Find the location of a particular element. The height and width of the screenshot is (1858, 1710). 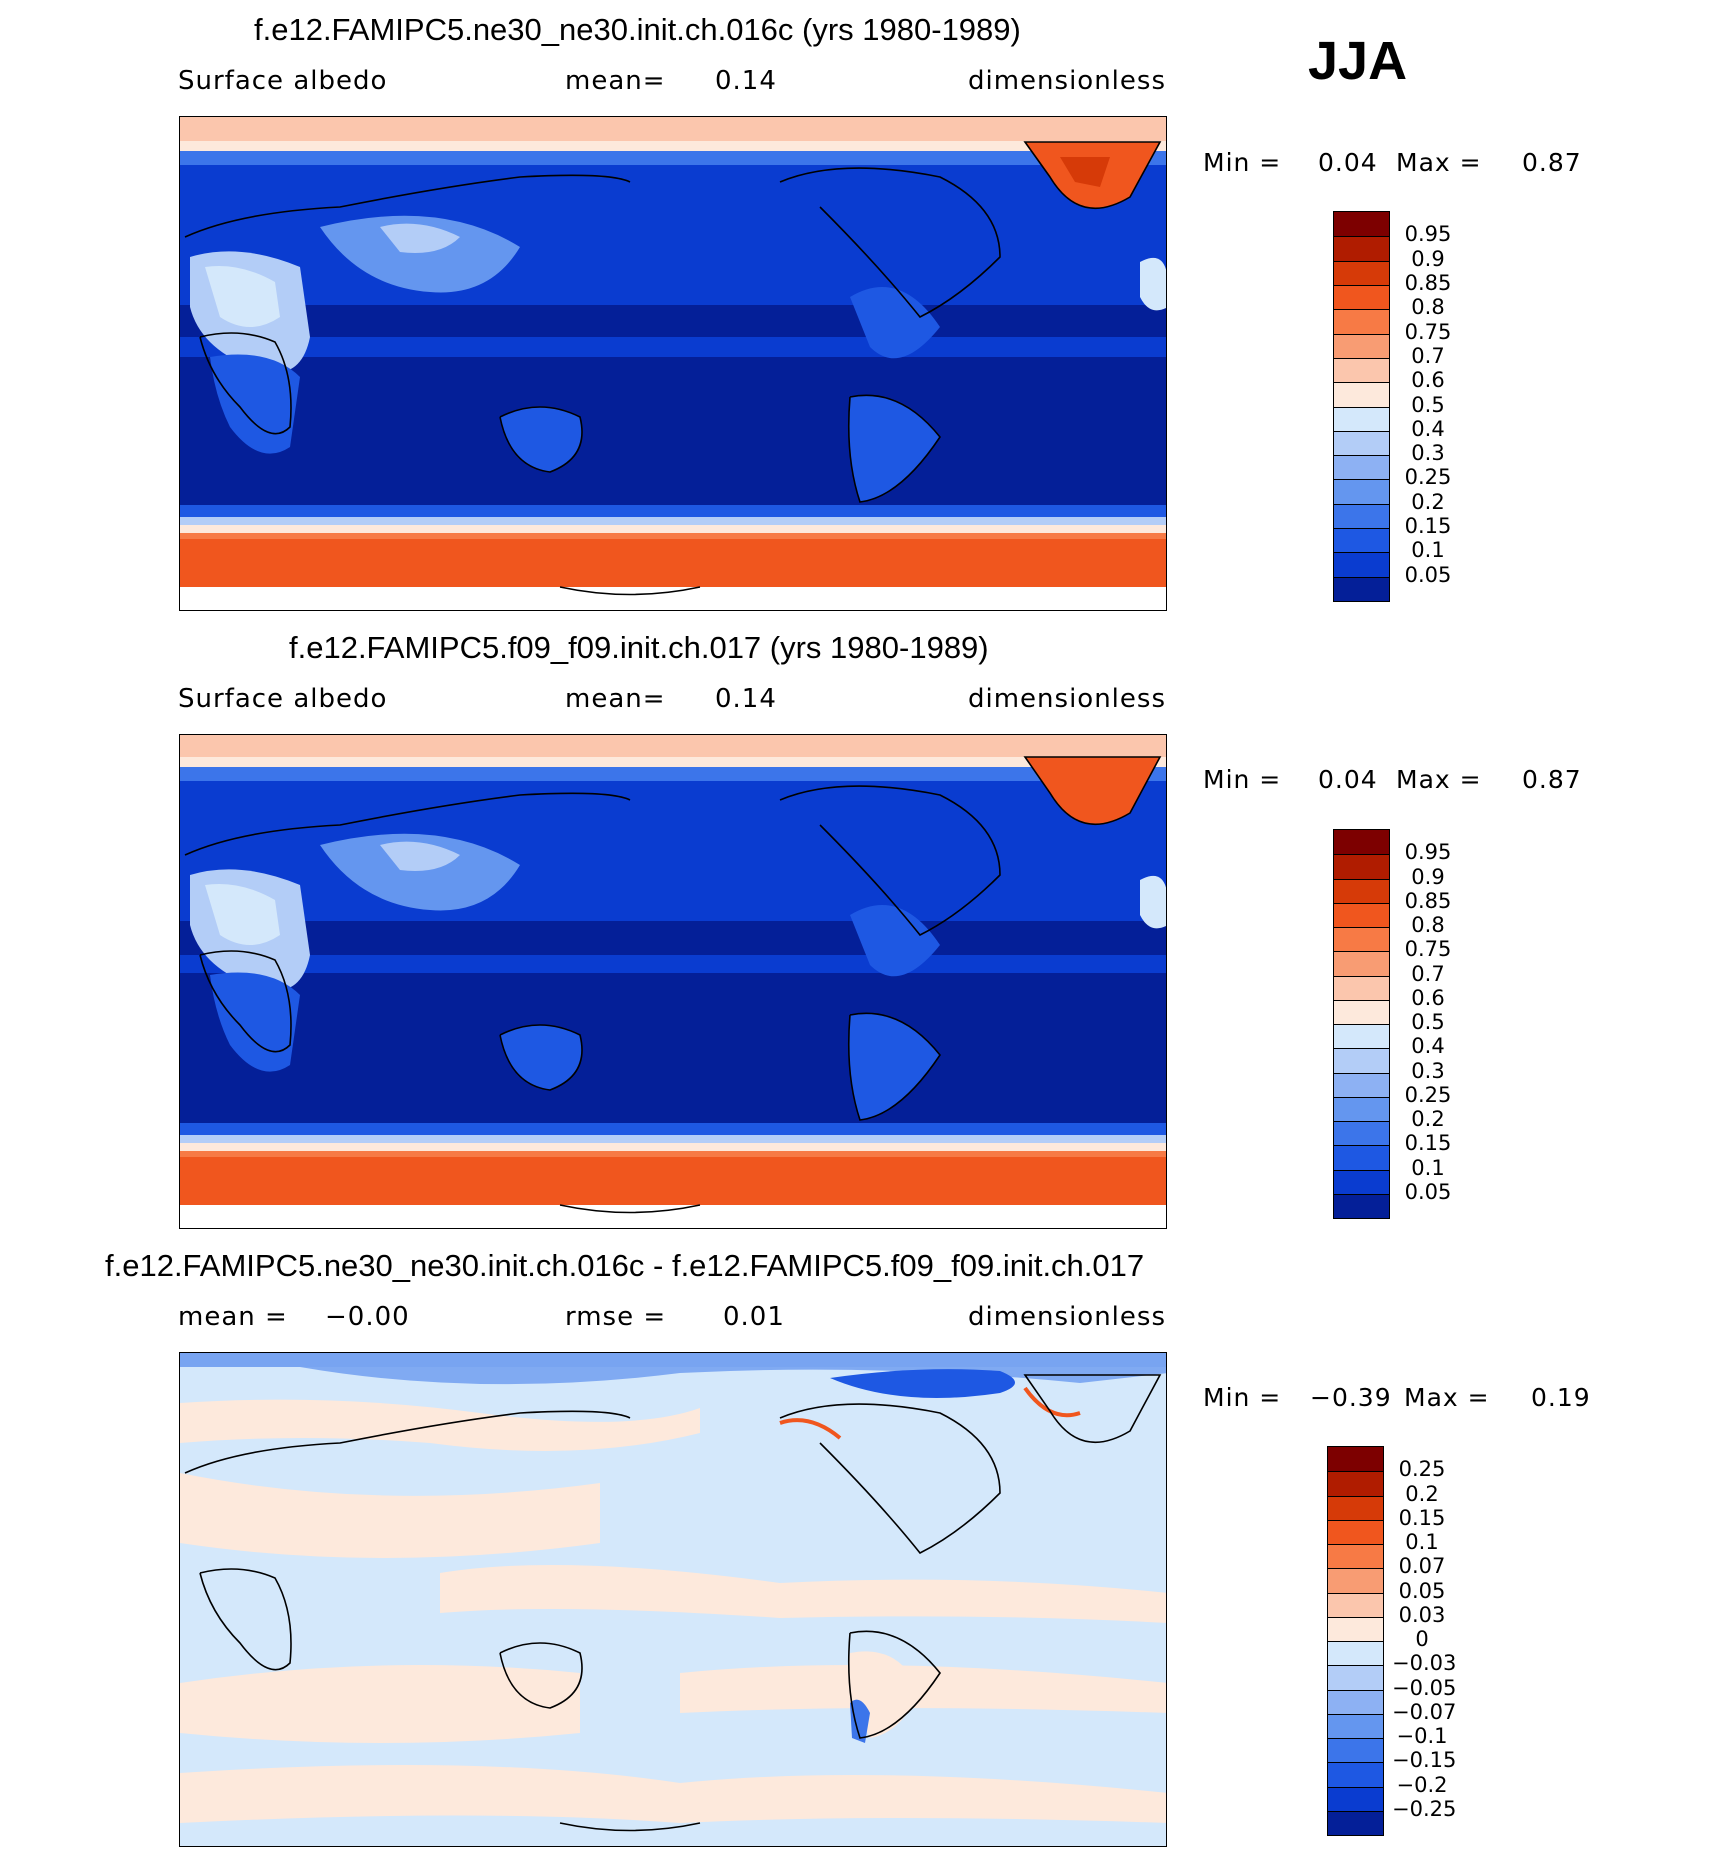

colorbar-tick-label: −0.03 is located at coordinates (1424, 1663).